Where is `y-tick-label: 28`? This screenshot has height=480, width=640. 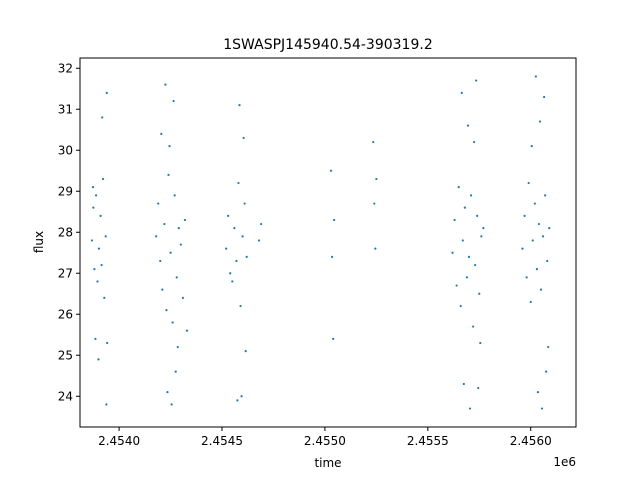 y-tick-label: 28 is located at coordinates (65, 232).